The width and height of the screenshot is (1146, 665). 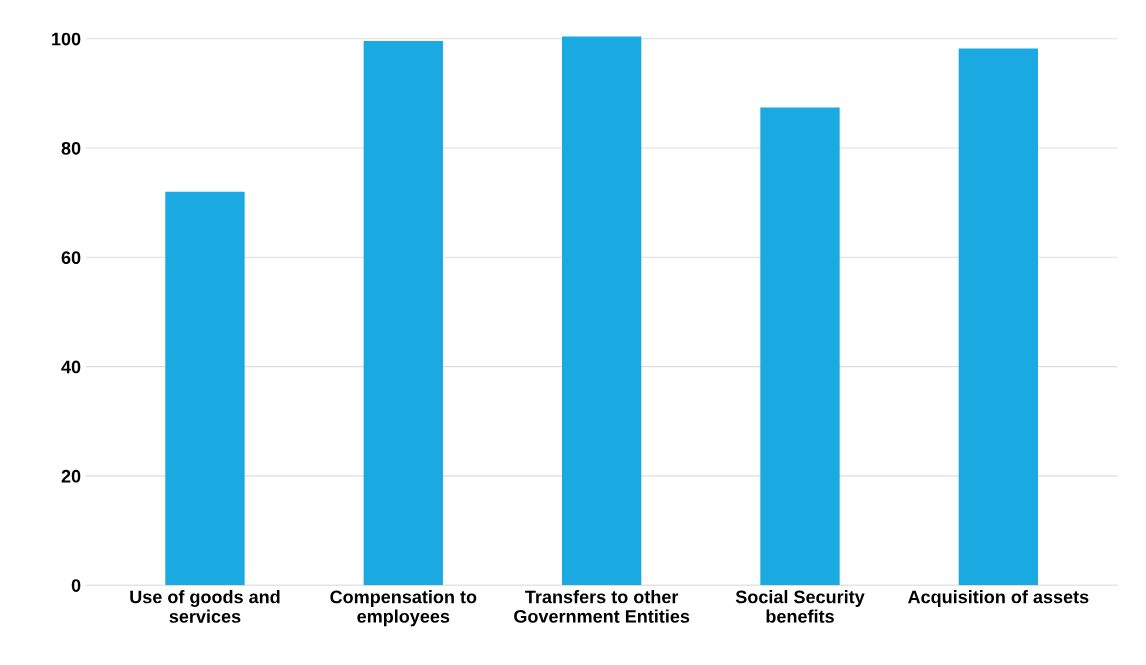 What do you see at coordinates (66, 39) in the screenshot?
I see `y-tick-label: 100` at bounding box center [66, 39].